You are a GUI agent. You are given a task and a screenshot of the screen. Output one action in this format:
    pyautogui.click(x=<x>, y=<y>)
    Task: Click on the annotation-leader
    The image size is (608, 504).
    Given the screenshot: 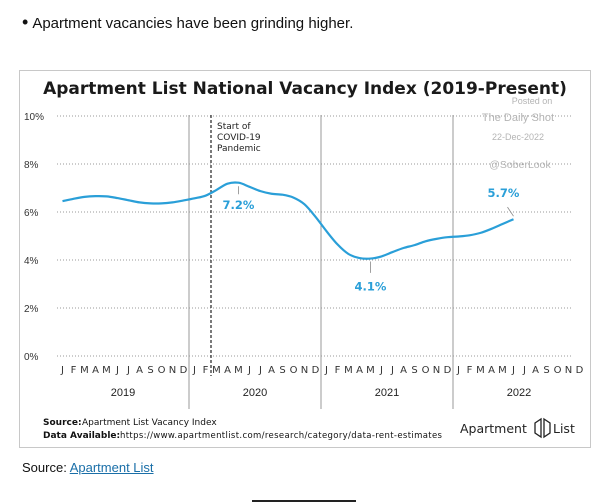 What is the action you would take?
    pyautogui.click(x=510, y=211)
    